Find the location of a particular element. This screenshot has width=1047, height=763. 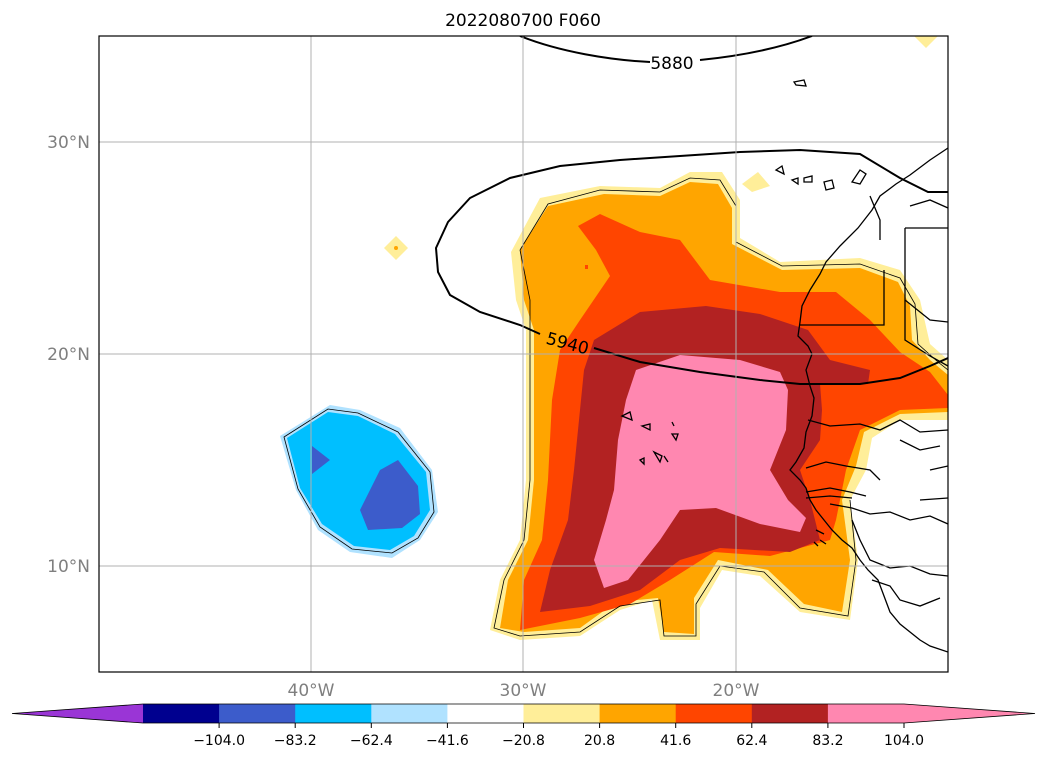

border-gambia is located at coordinates (836, 493).